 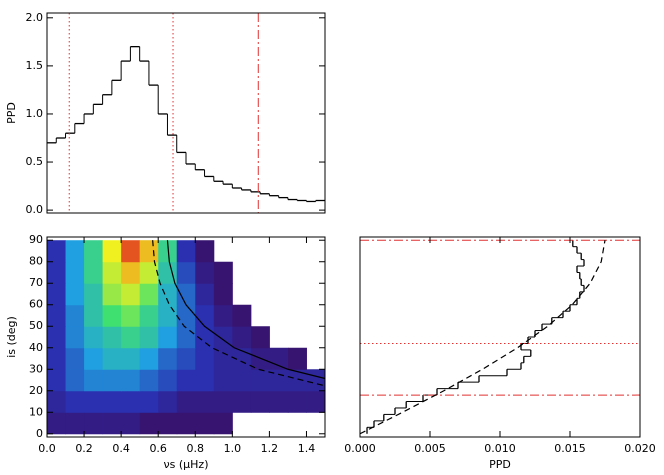 I want to click on y-tick-label: 0.5, so click(x=35, y=161).